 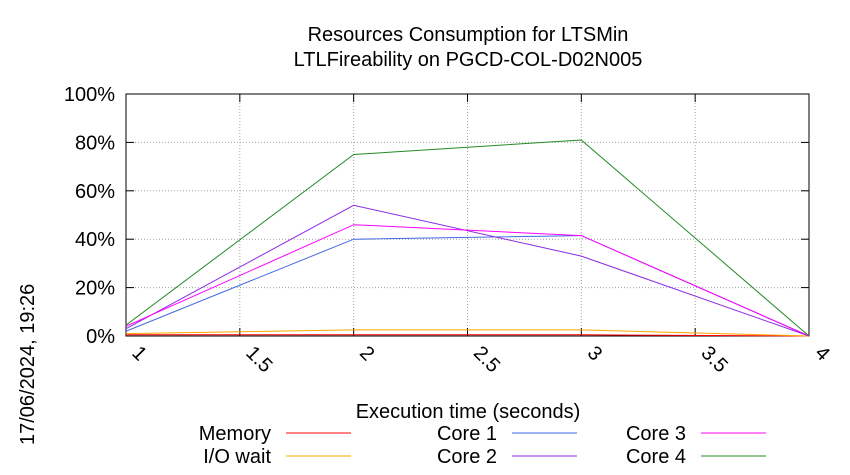 What do you see at coordinates (486, 359) in the screenshot?
I see `x-tick-label: 2.5` at bounding box center [486, 359].